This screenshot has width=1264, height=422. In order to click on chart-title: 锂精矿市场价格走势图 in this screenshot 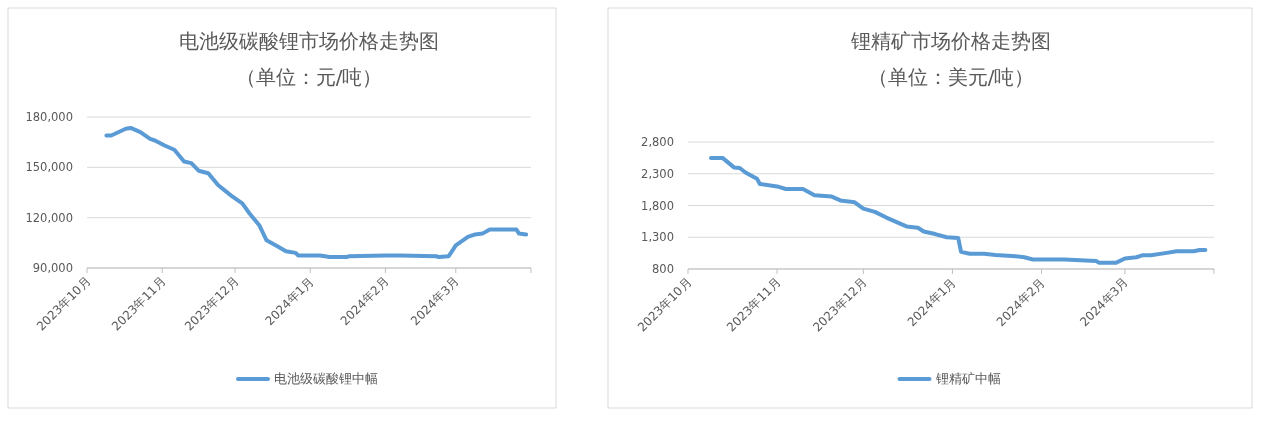, I will do `click(950, 41)`.